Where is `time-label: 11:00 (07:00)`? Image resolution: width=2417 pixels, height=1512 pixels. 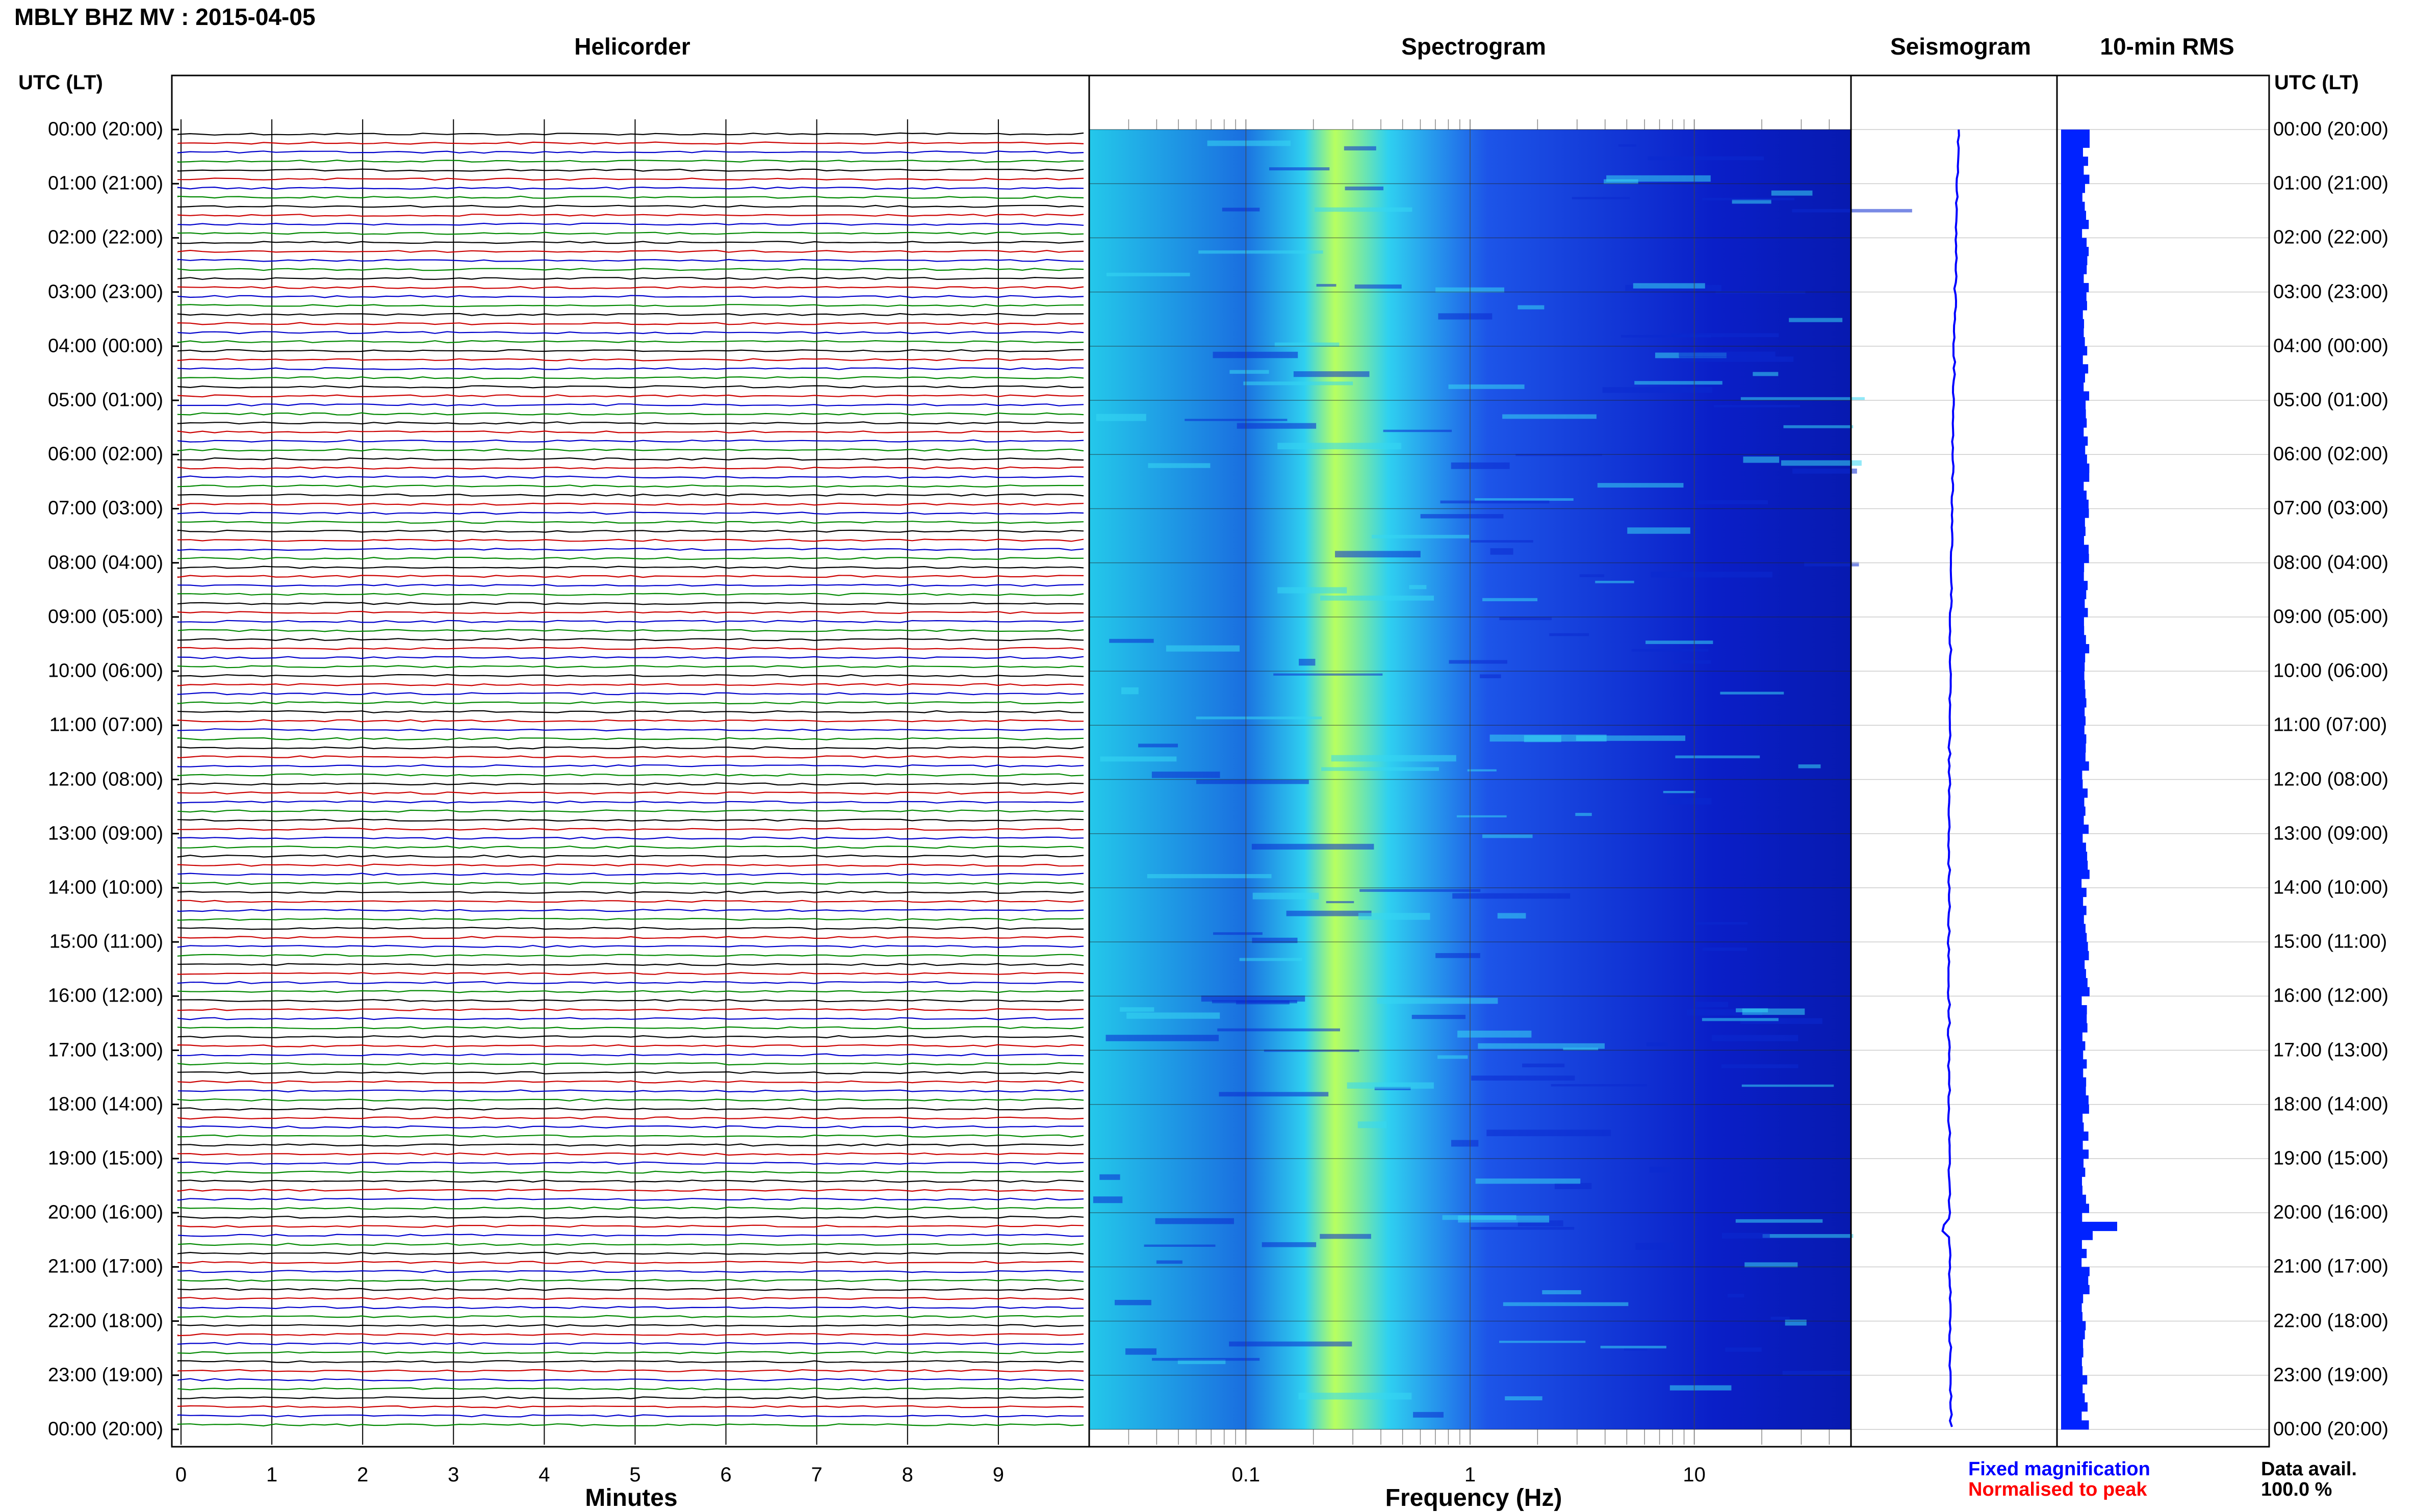
time-label: 11:00 (07:00) is located at coordinates (2330, 725).